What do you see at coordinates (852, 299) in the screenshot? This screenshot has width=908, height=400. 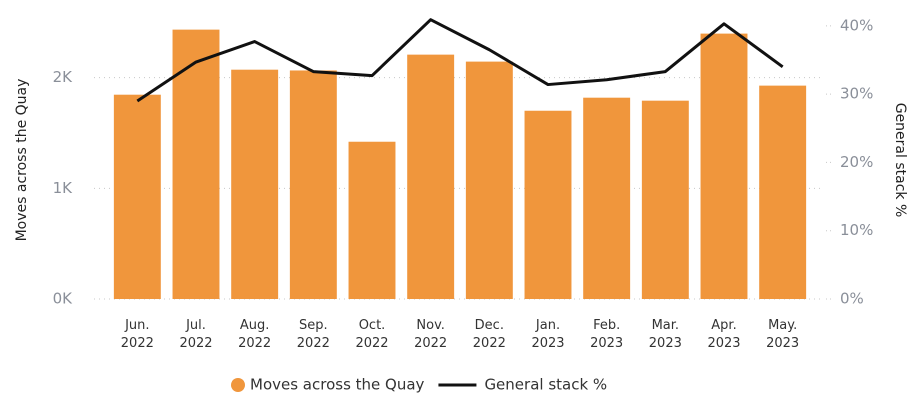 I see `y2-tick-label: 0%` at bounding box center [852, 299].